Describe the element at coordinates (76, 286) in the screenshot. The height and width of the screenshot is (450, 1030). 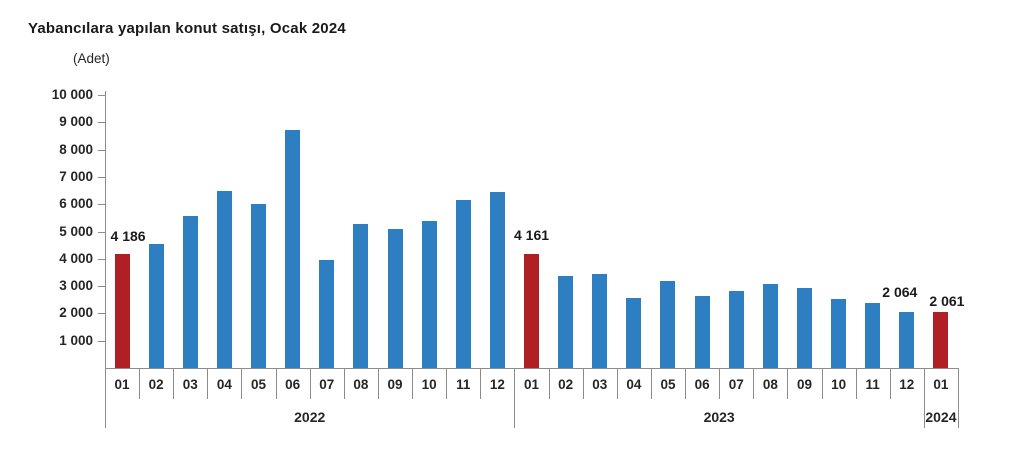
I see `y-axis-tick-label: 3 000` at that location.